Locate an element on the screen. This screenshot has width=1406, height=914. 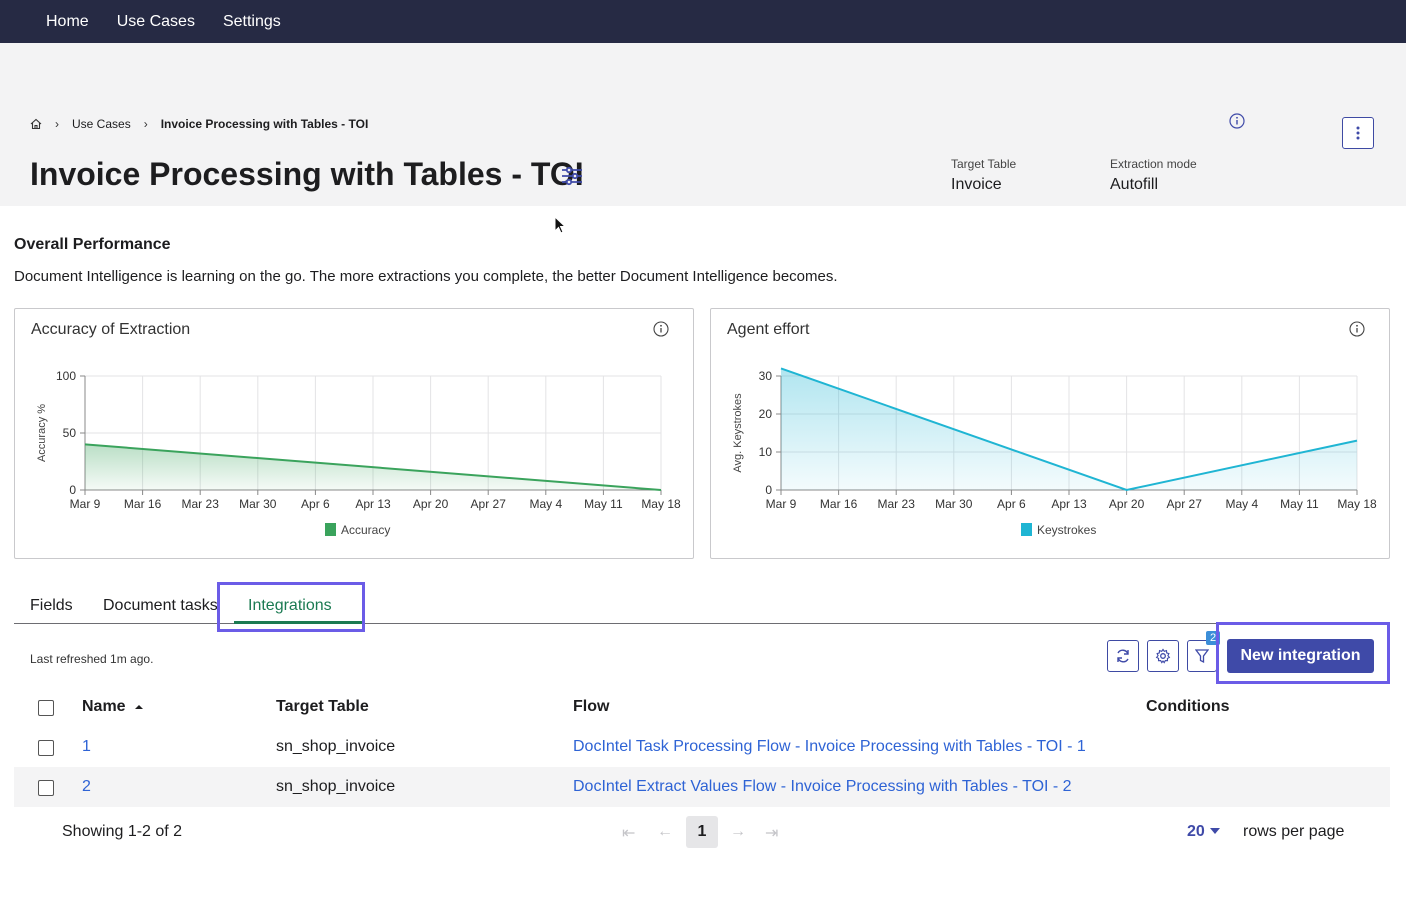
series-area is located at coordinates (1069, 429).